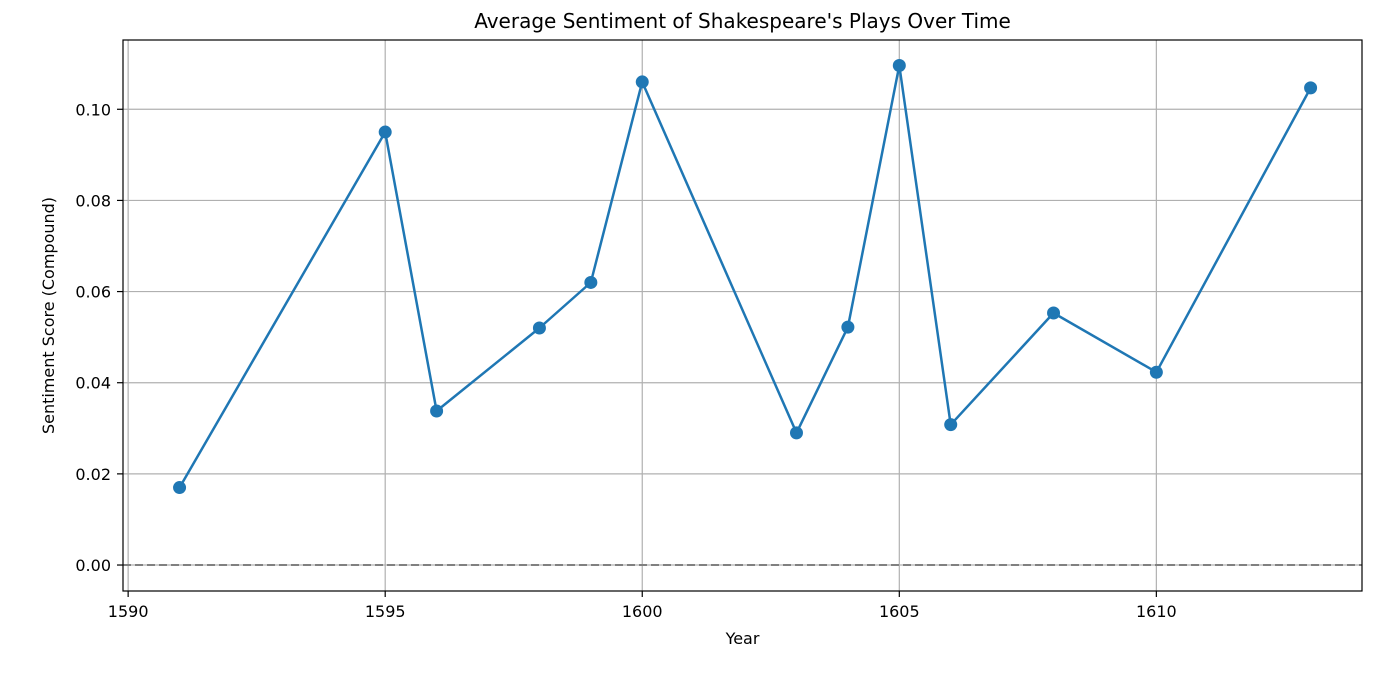 This screenshot has height=678, width=1386. I want to click on y-tick-label: 0.06, so click(93, 292).